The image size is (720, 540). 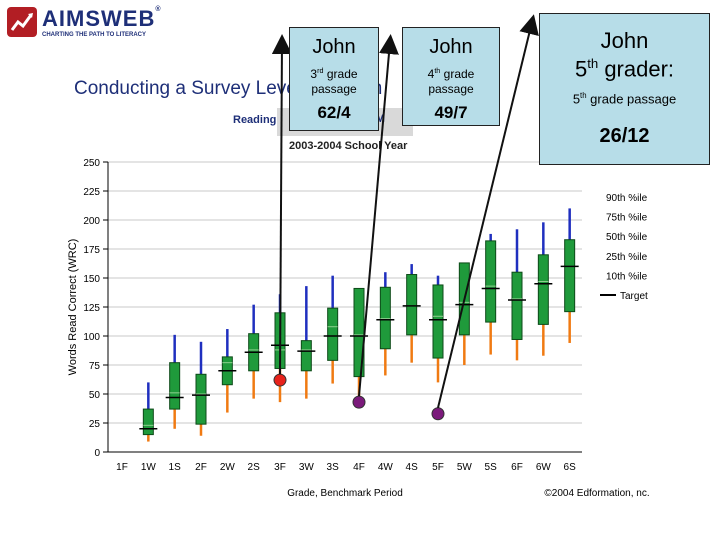 I want to click on aimsweb-logo: AIMSWEB® CHARTING THE PATH TO LITERACY, so click(x=83, y=24).